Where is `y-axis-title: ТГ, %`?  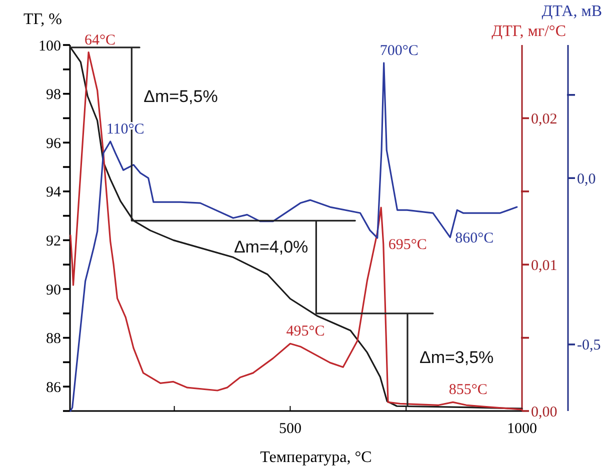
y-axis-title: ТГ, % is located at coordinates (42, 19).